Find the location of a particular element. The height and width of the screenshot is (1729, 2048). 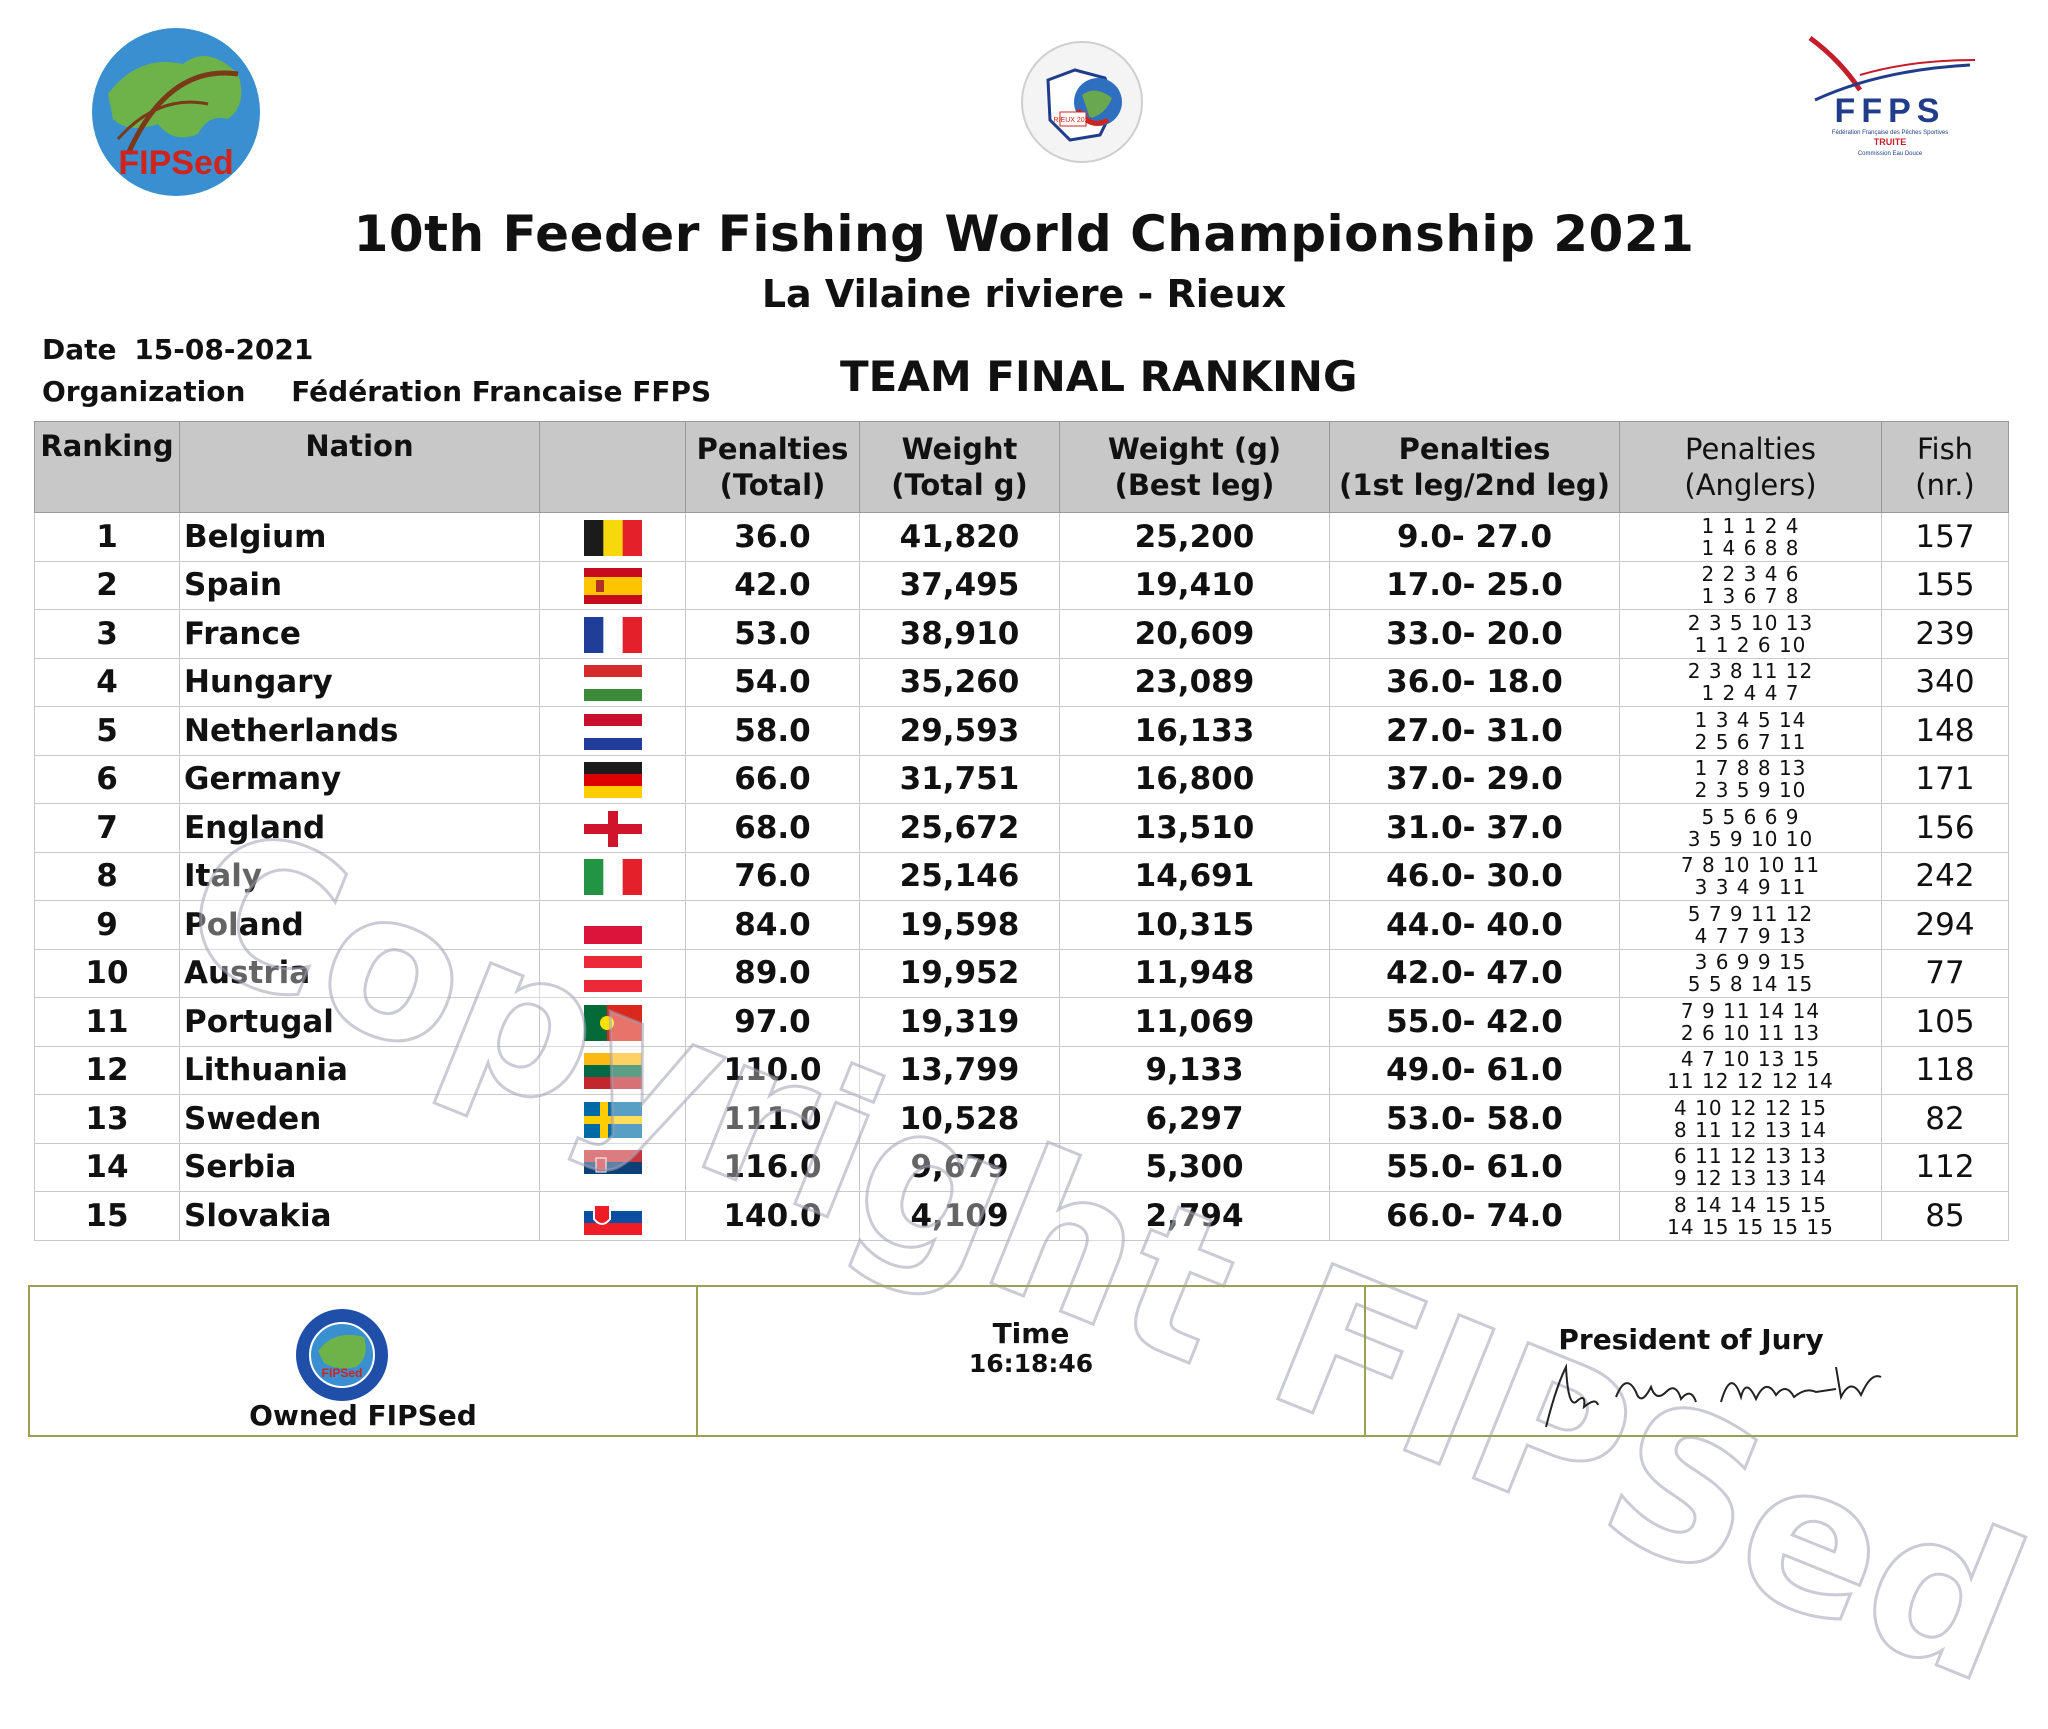

weight-total-cell: 29,593 is located at coordinates (959, 731).